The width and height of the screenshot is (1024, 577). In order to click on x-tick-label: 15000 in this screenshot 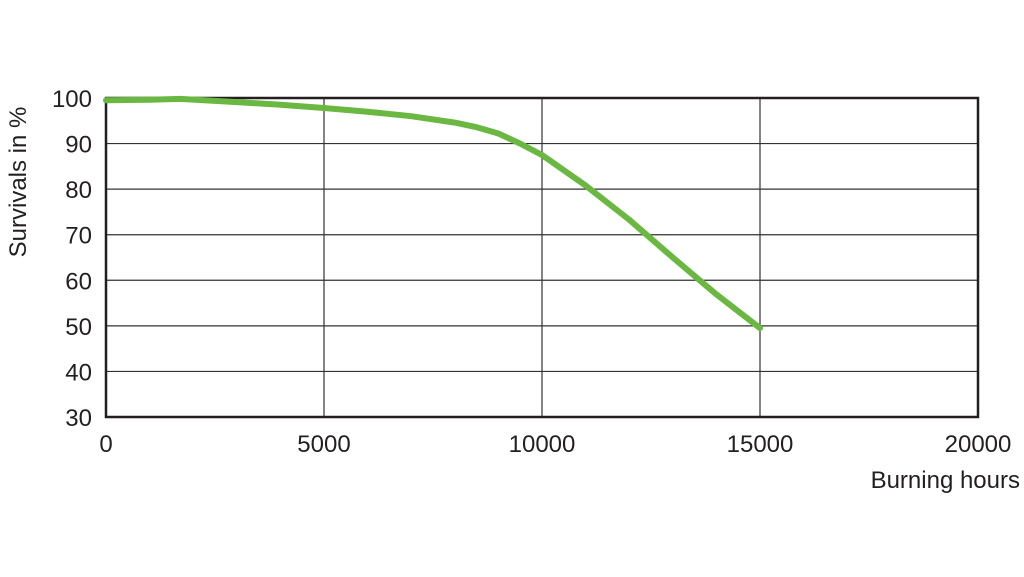, I will do `click(760, 444)`.